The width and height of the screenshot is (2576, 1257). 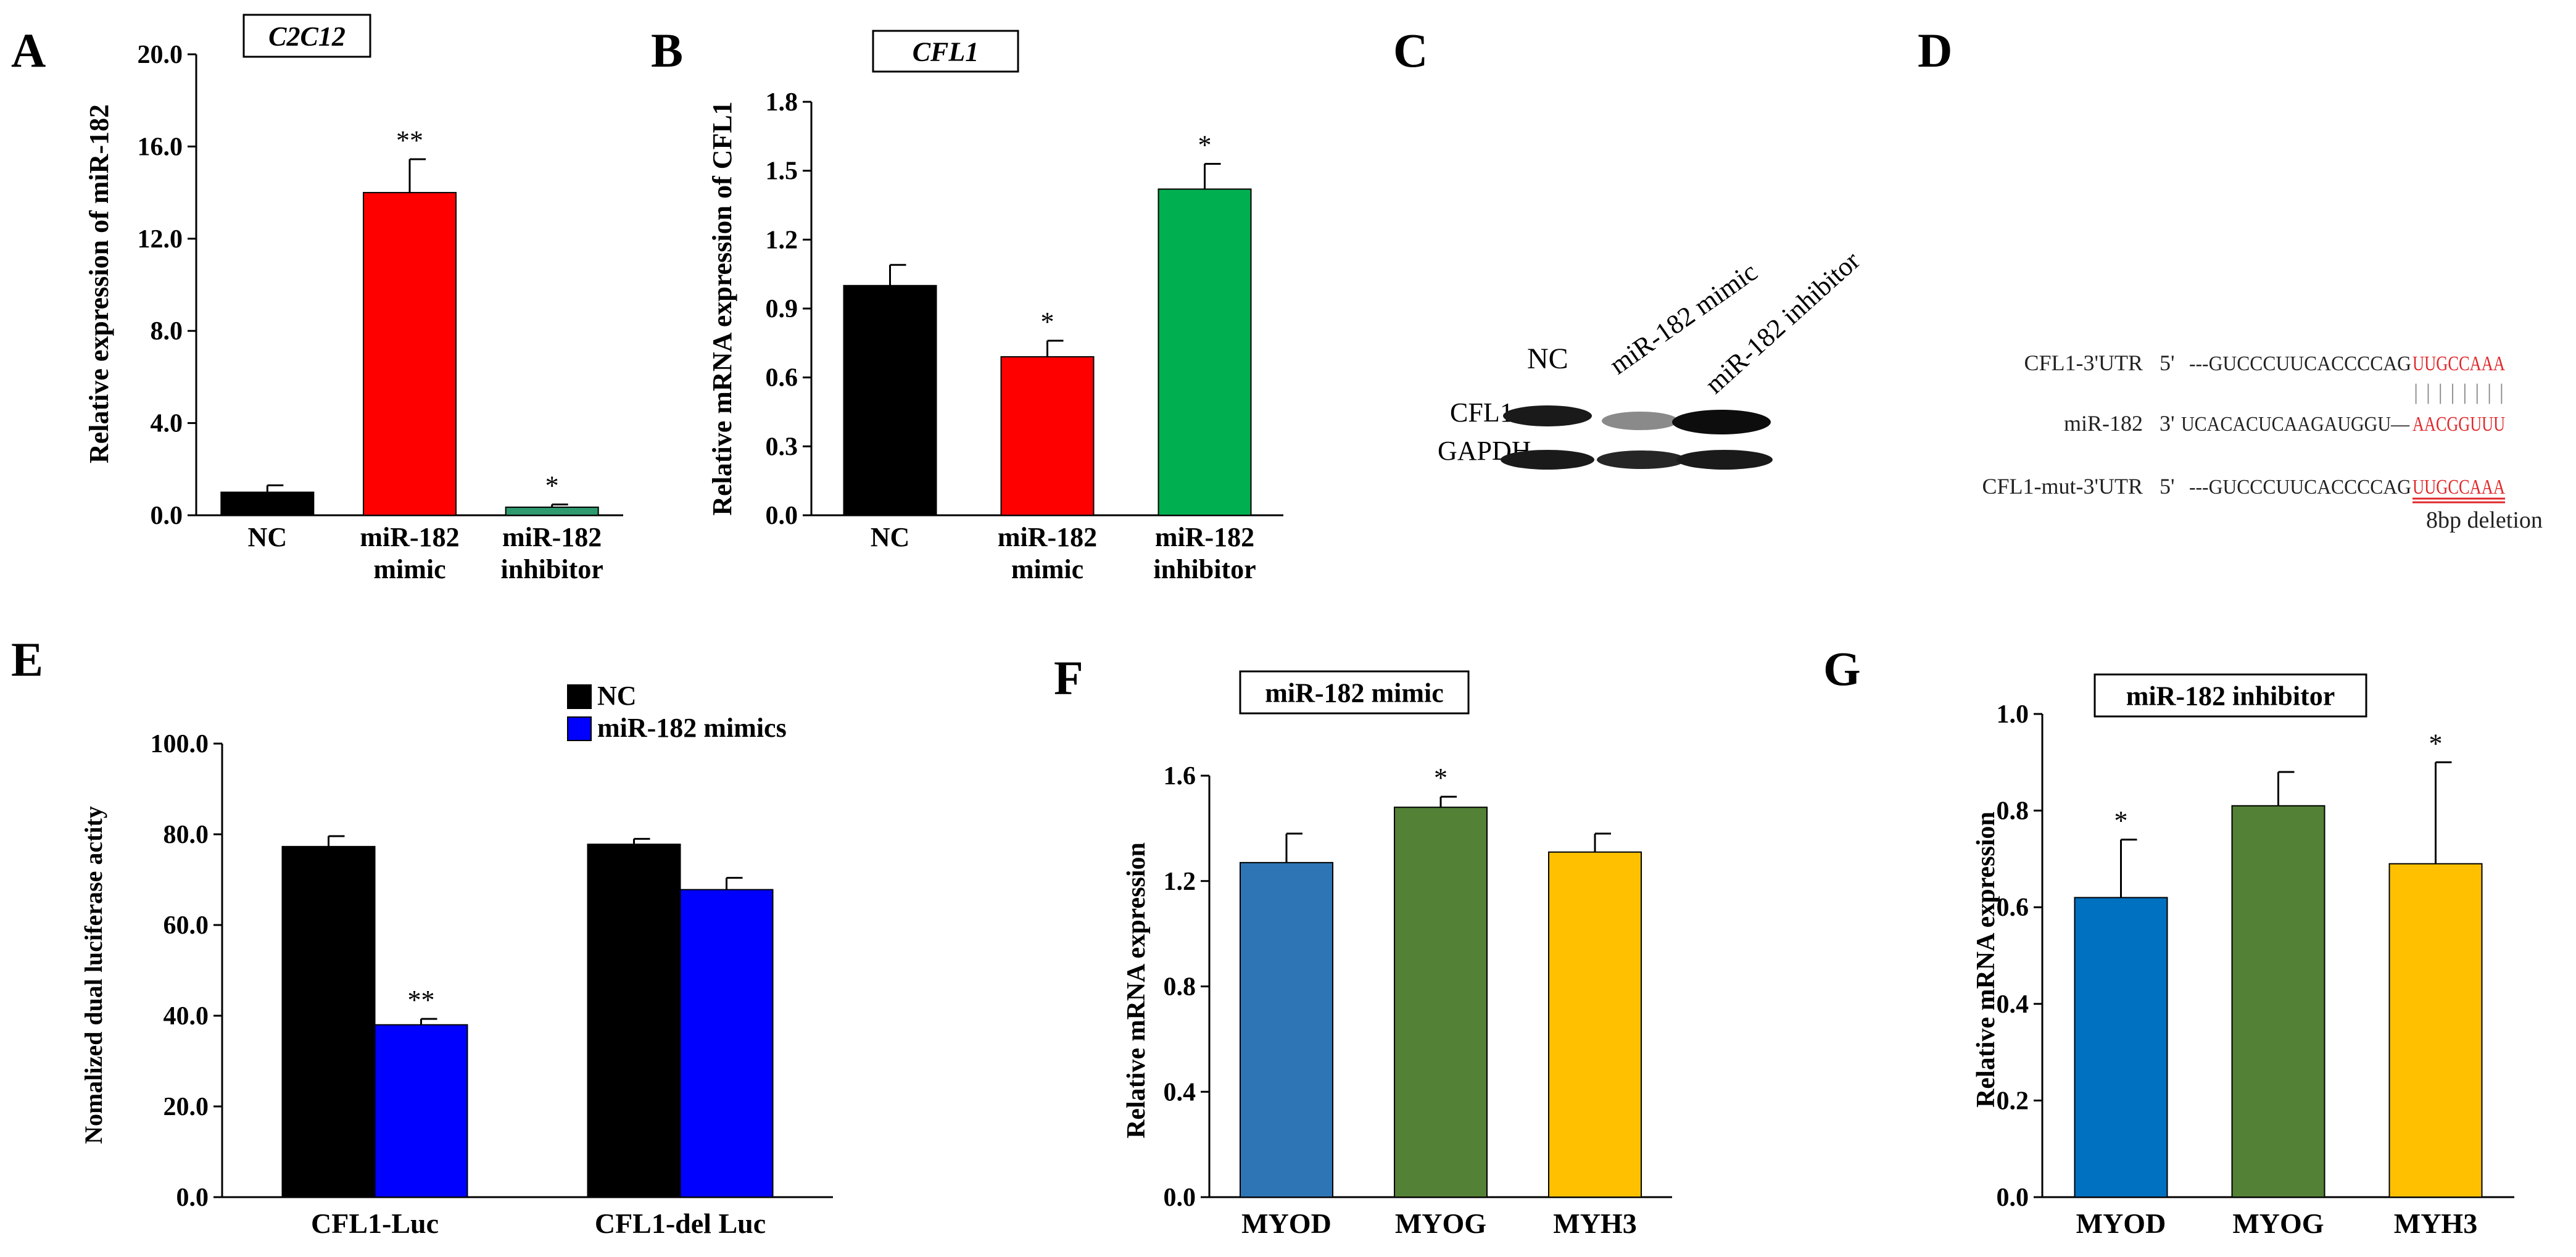 I want to click on seq-cfl1-utr: ---GUCCCUUCACCCCAG, so click(x=2300, y=363).